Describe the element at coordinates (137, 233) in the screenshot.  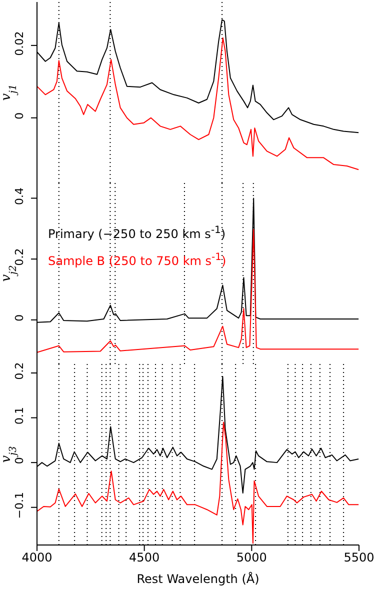
I see `text: Primary (−250 to 250 km s$^{-1}$)` at that location.